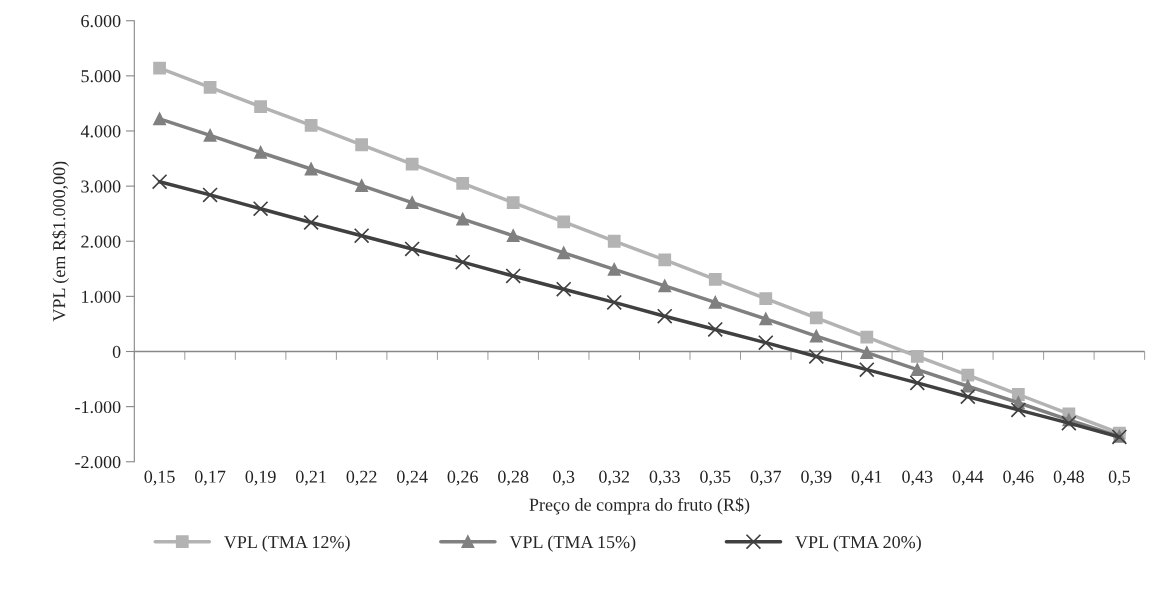  What do you see at coordinates (614, 478) in the screenshot?
I see `x-tick-label: 0,32` at bounding box center [614, 478].